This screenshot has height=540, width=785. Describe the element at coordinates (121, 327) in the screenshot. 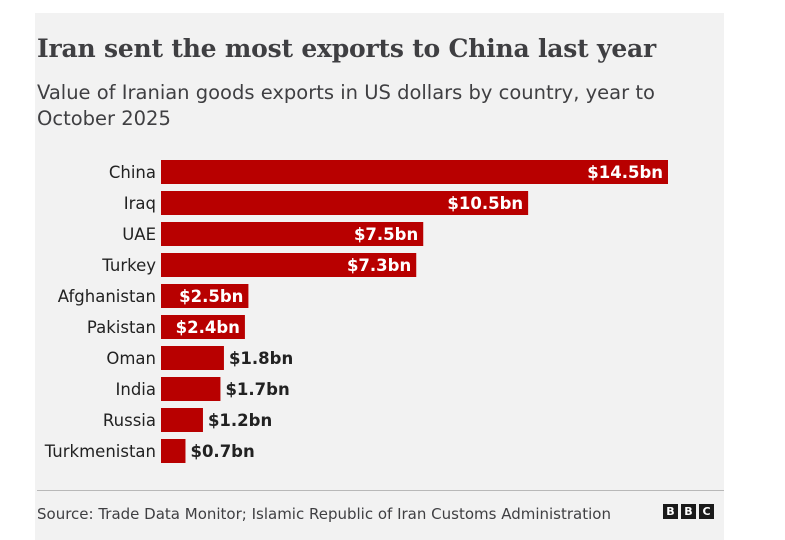

I see `category-label: Pakistan` at that location.